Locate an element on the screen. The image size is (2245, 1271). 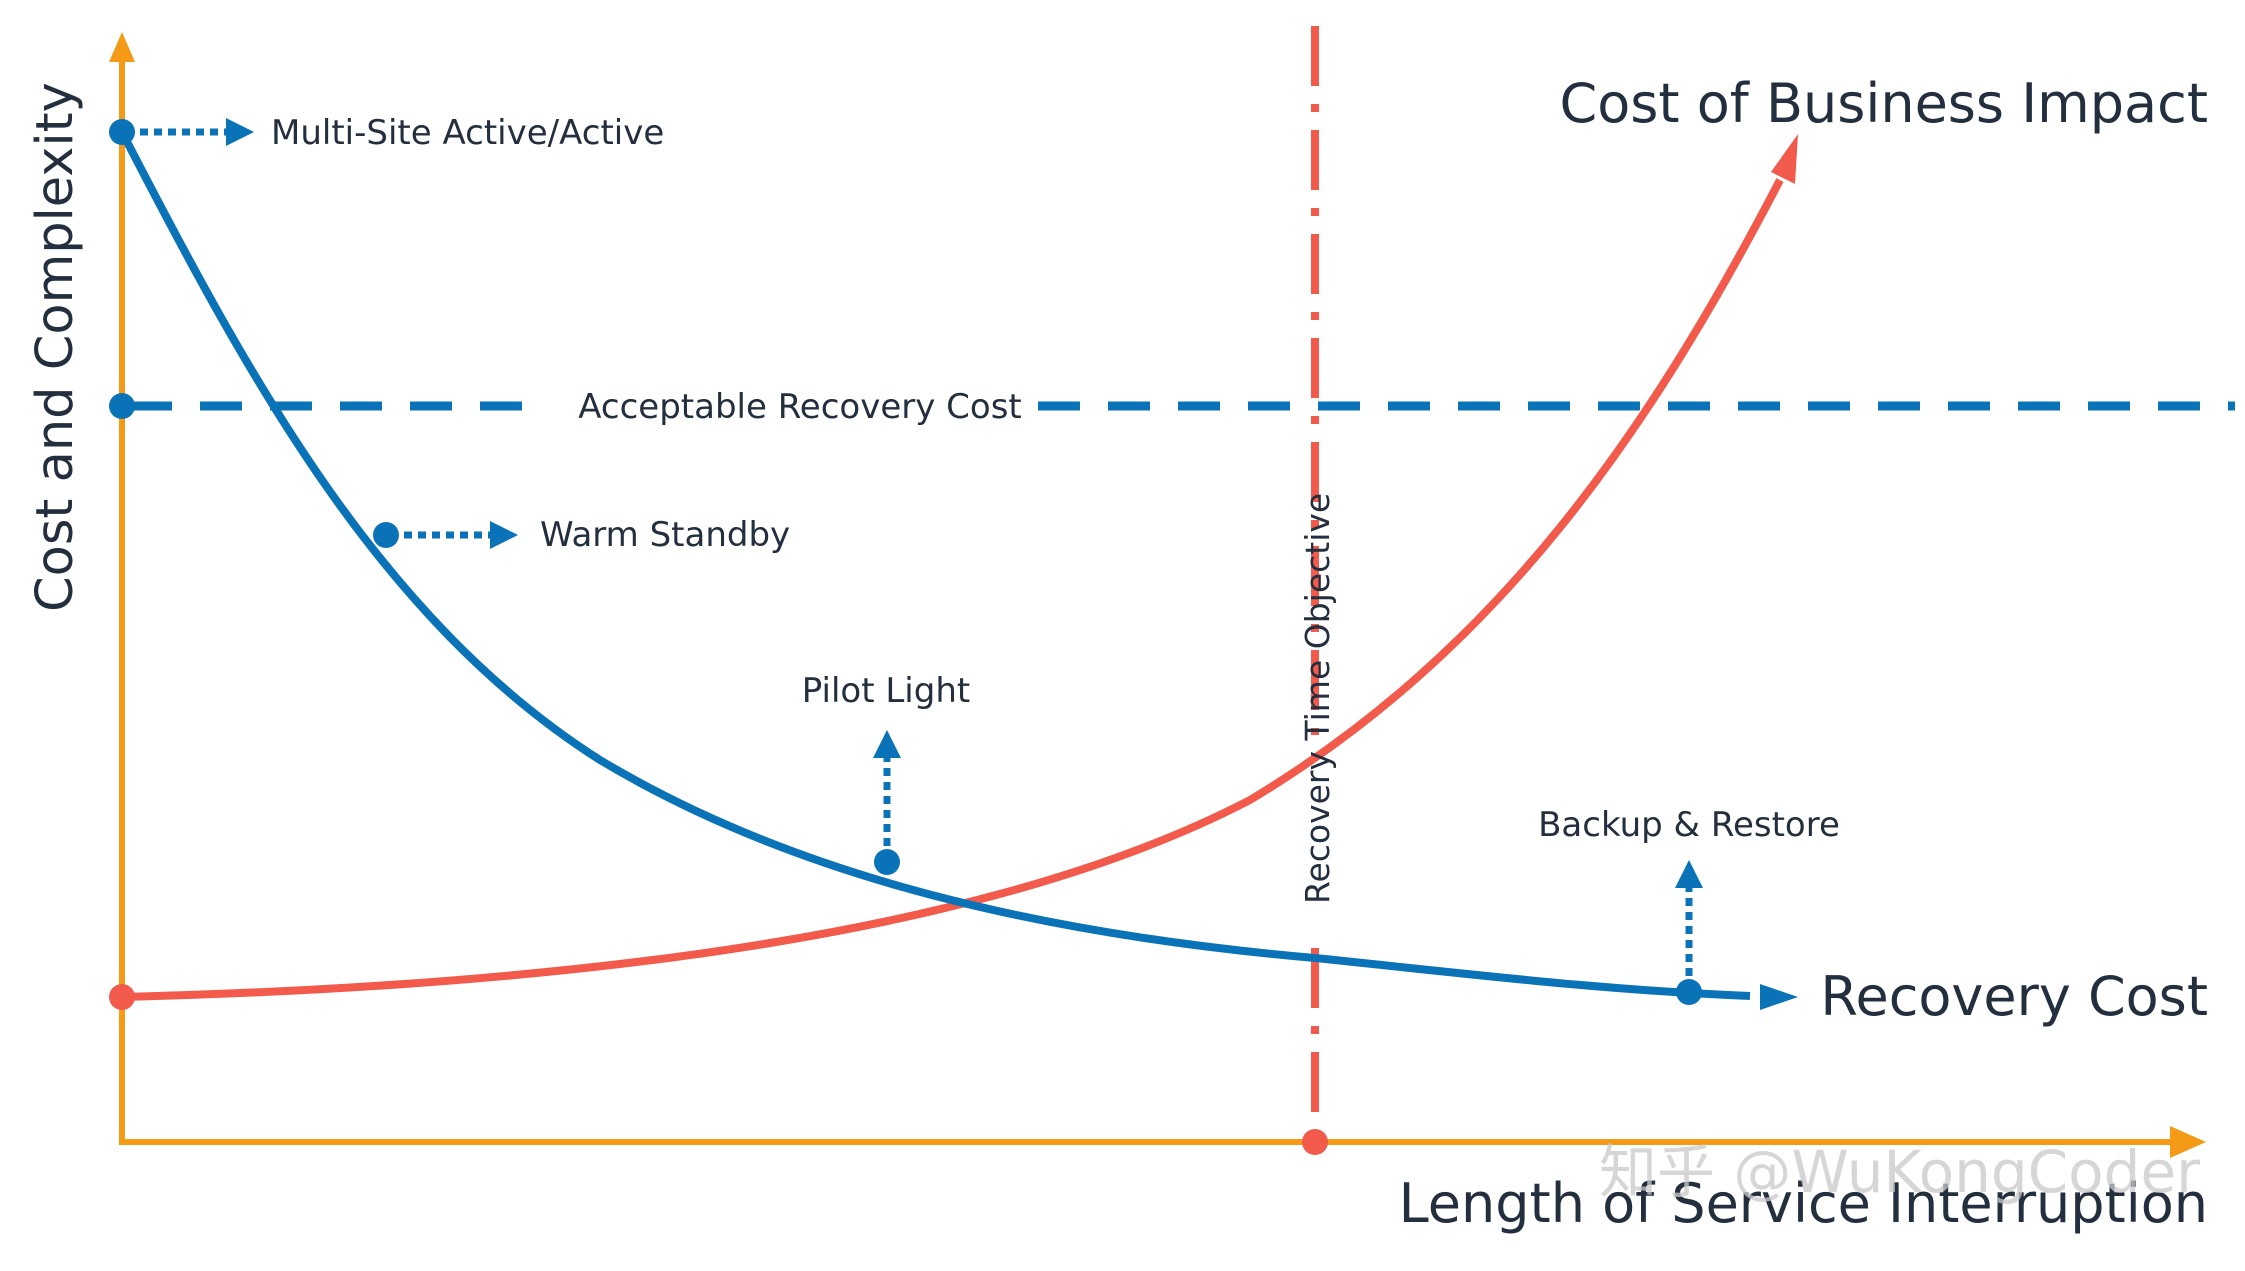
pilot-light-dot is located at coordinates (887, 862).